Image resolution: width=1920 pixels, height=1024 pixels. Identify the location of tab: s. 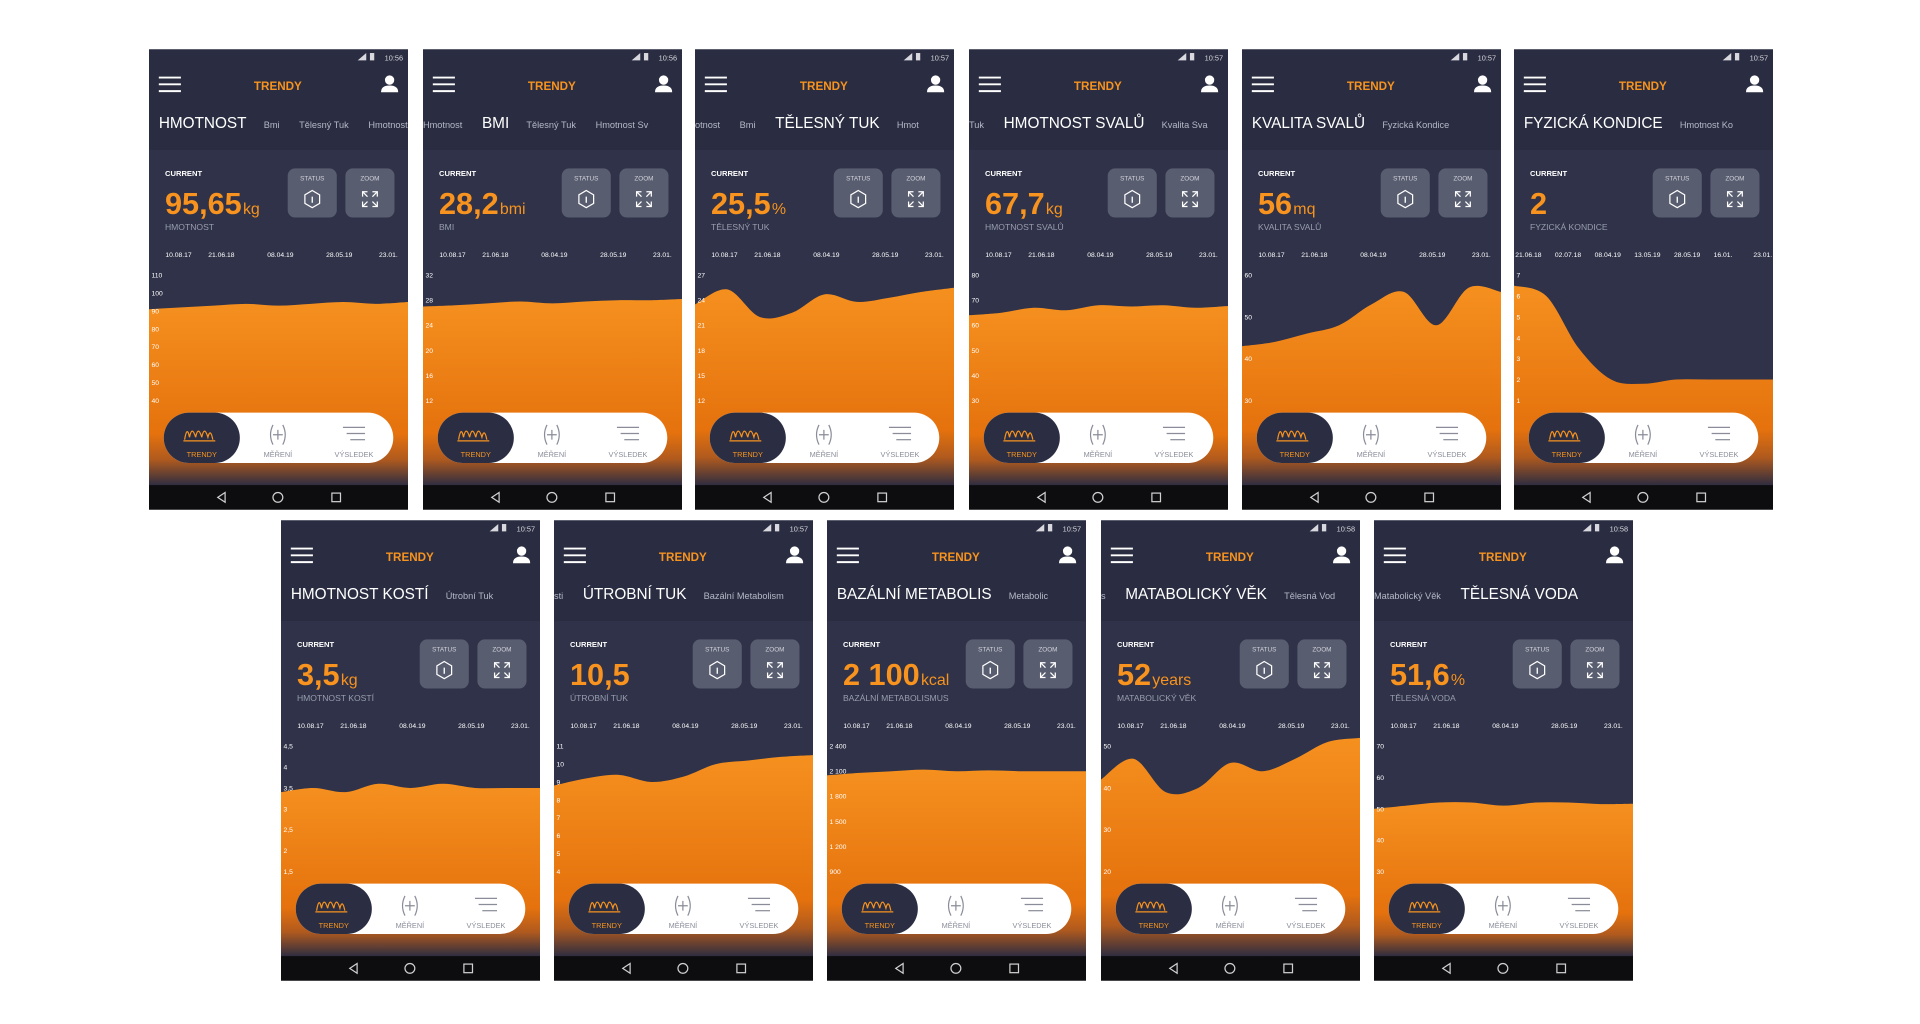
(1103, 596).